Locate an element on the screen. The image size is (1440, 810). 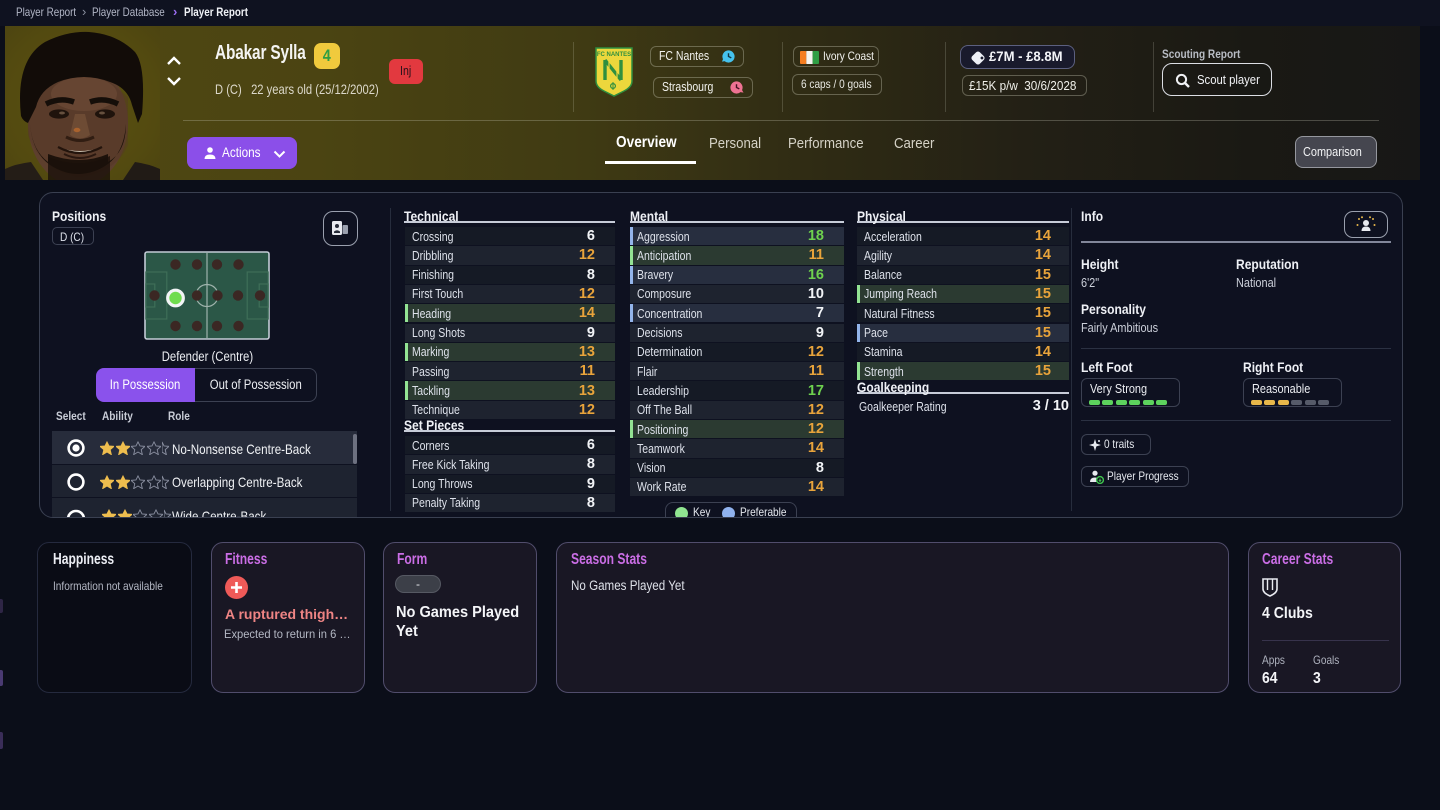
svg-text: FC NANTES is located at coordinates (614, 55).